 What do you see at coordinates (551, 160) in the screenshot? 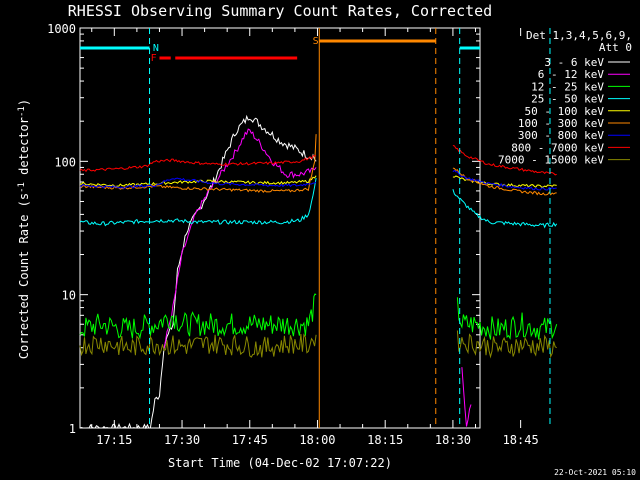
I see `legend-label: 7000 - 15000 keV` at bounding box center [551, 160].